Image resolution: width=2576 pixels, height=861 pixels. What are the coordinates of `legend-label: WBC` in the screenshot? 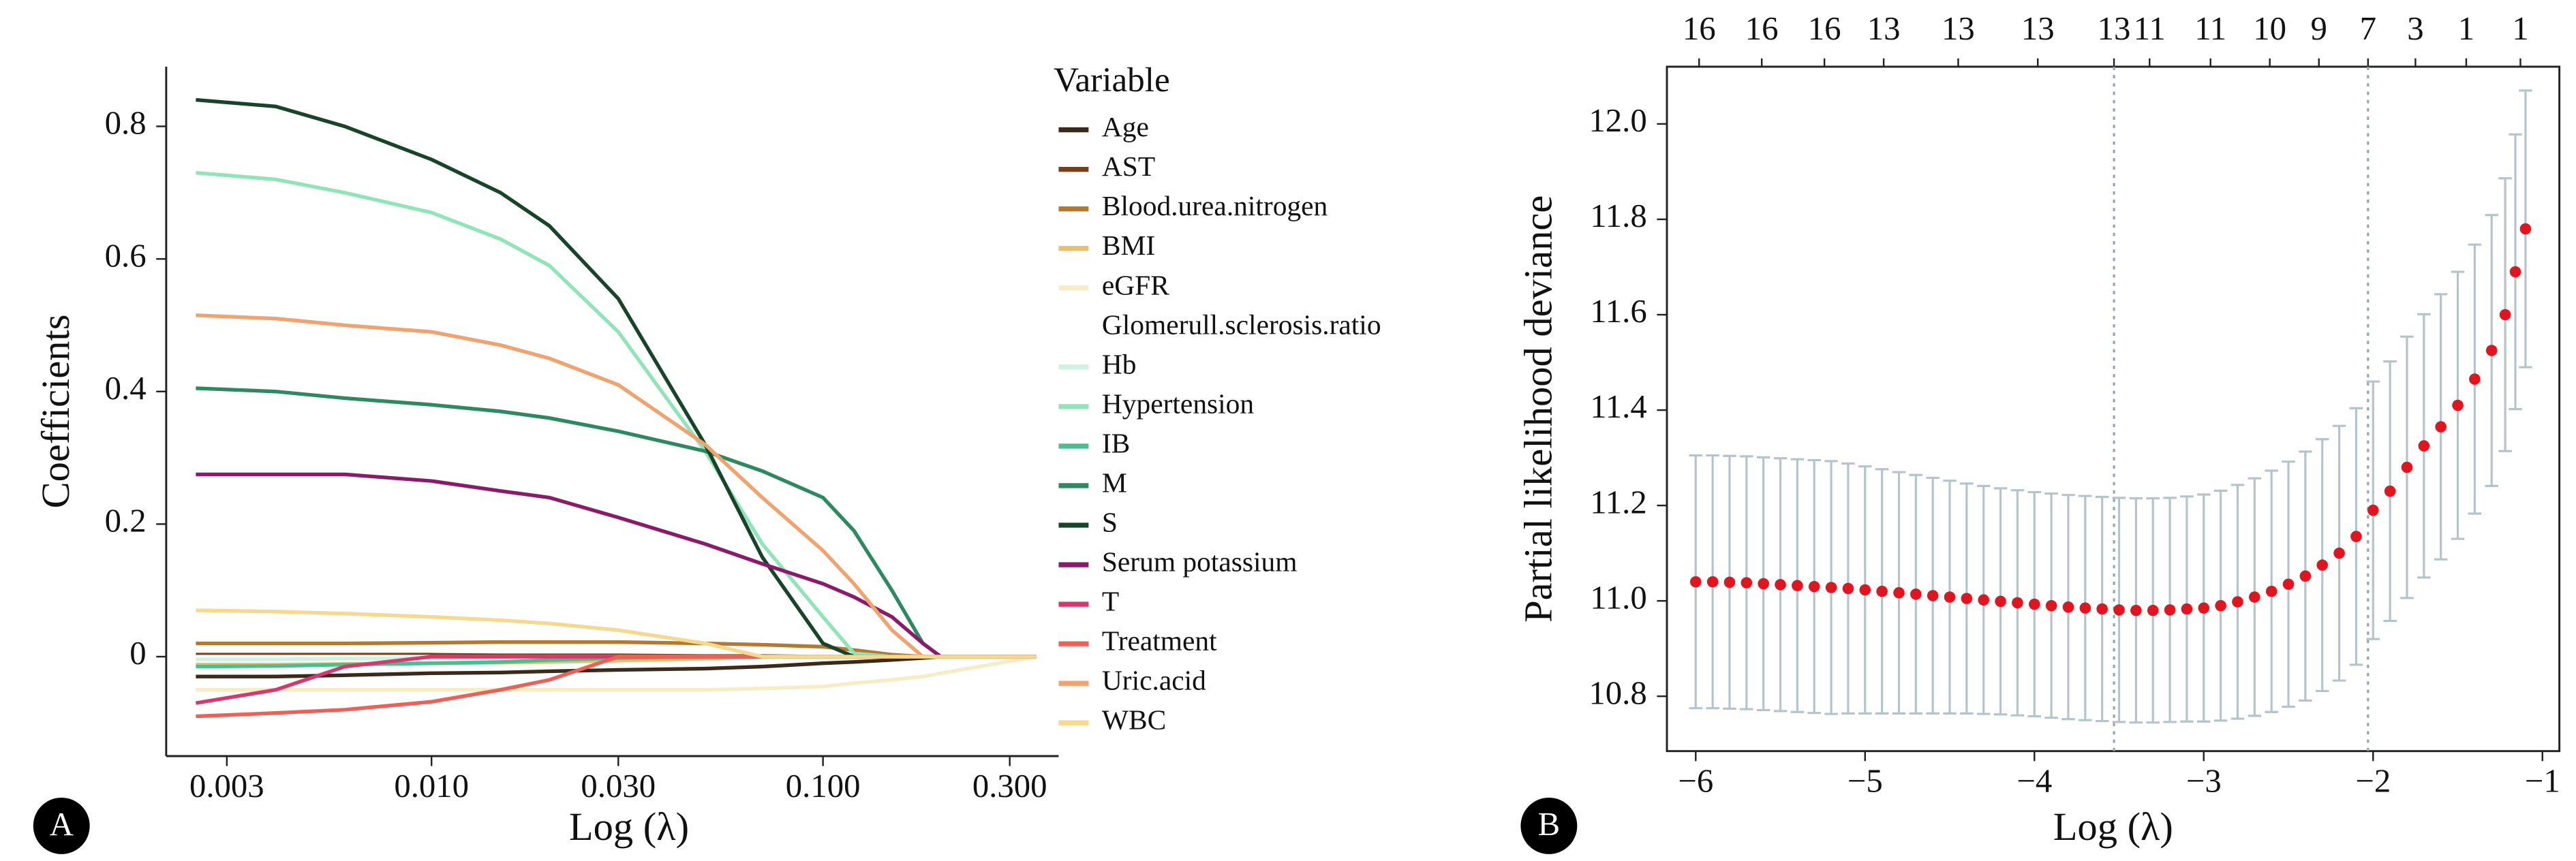 It's located at (1134, 720).